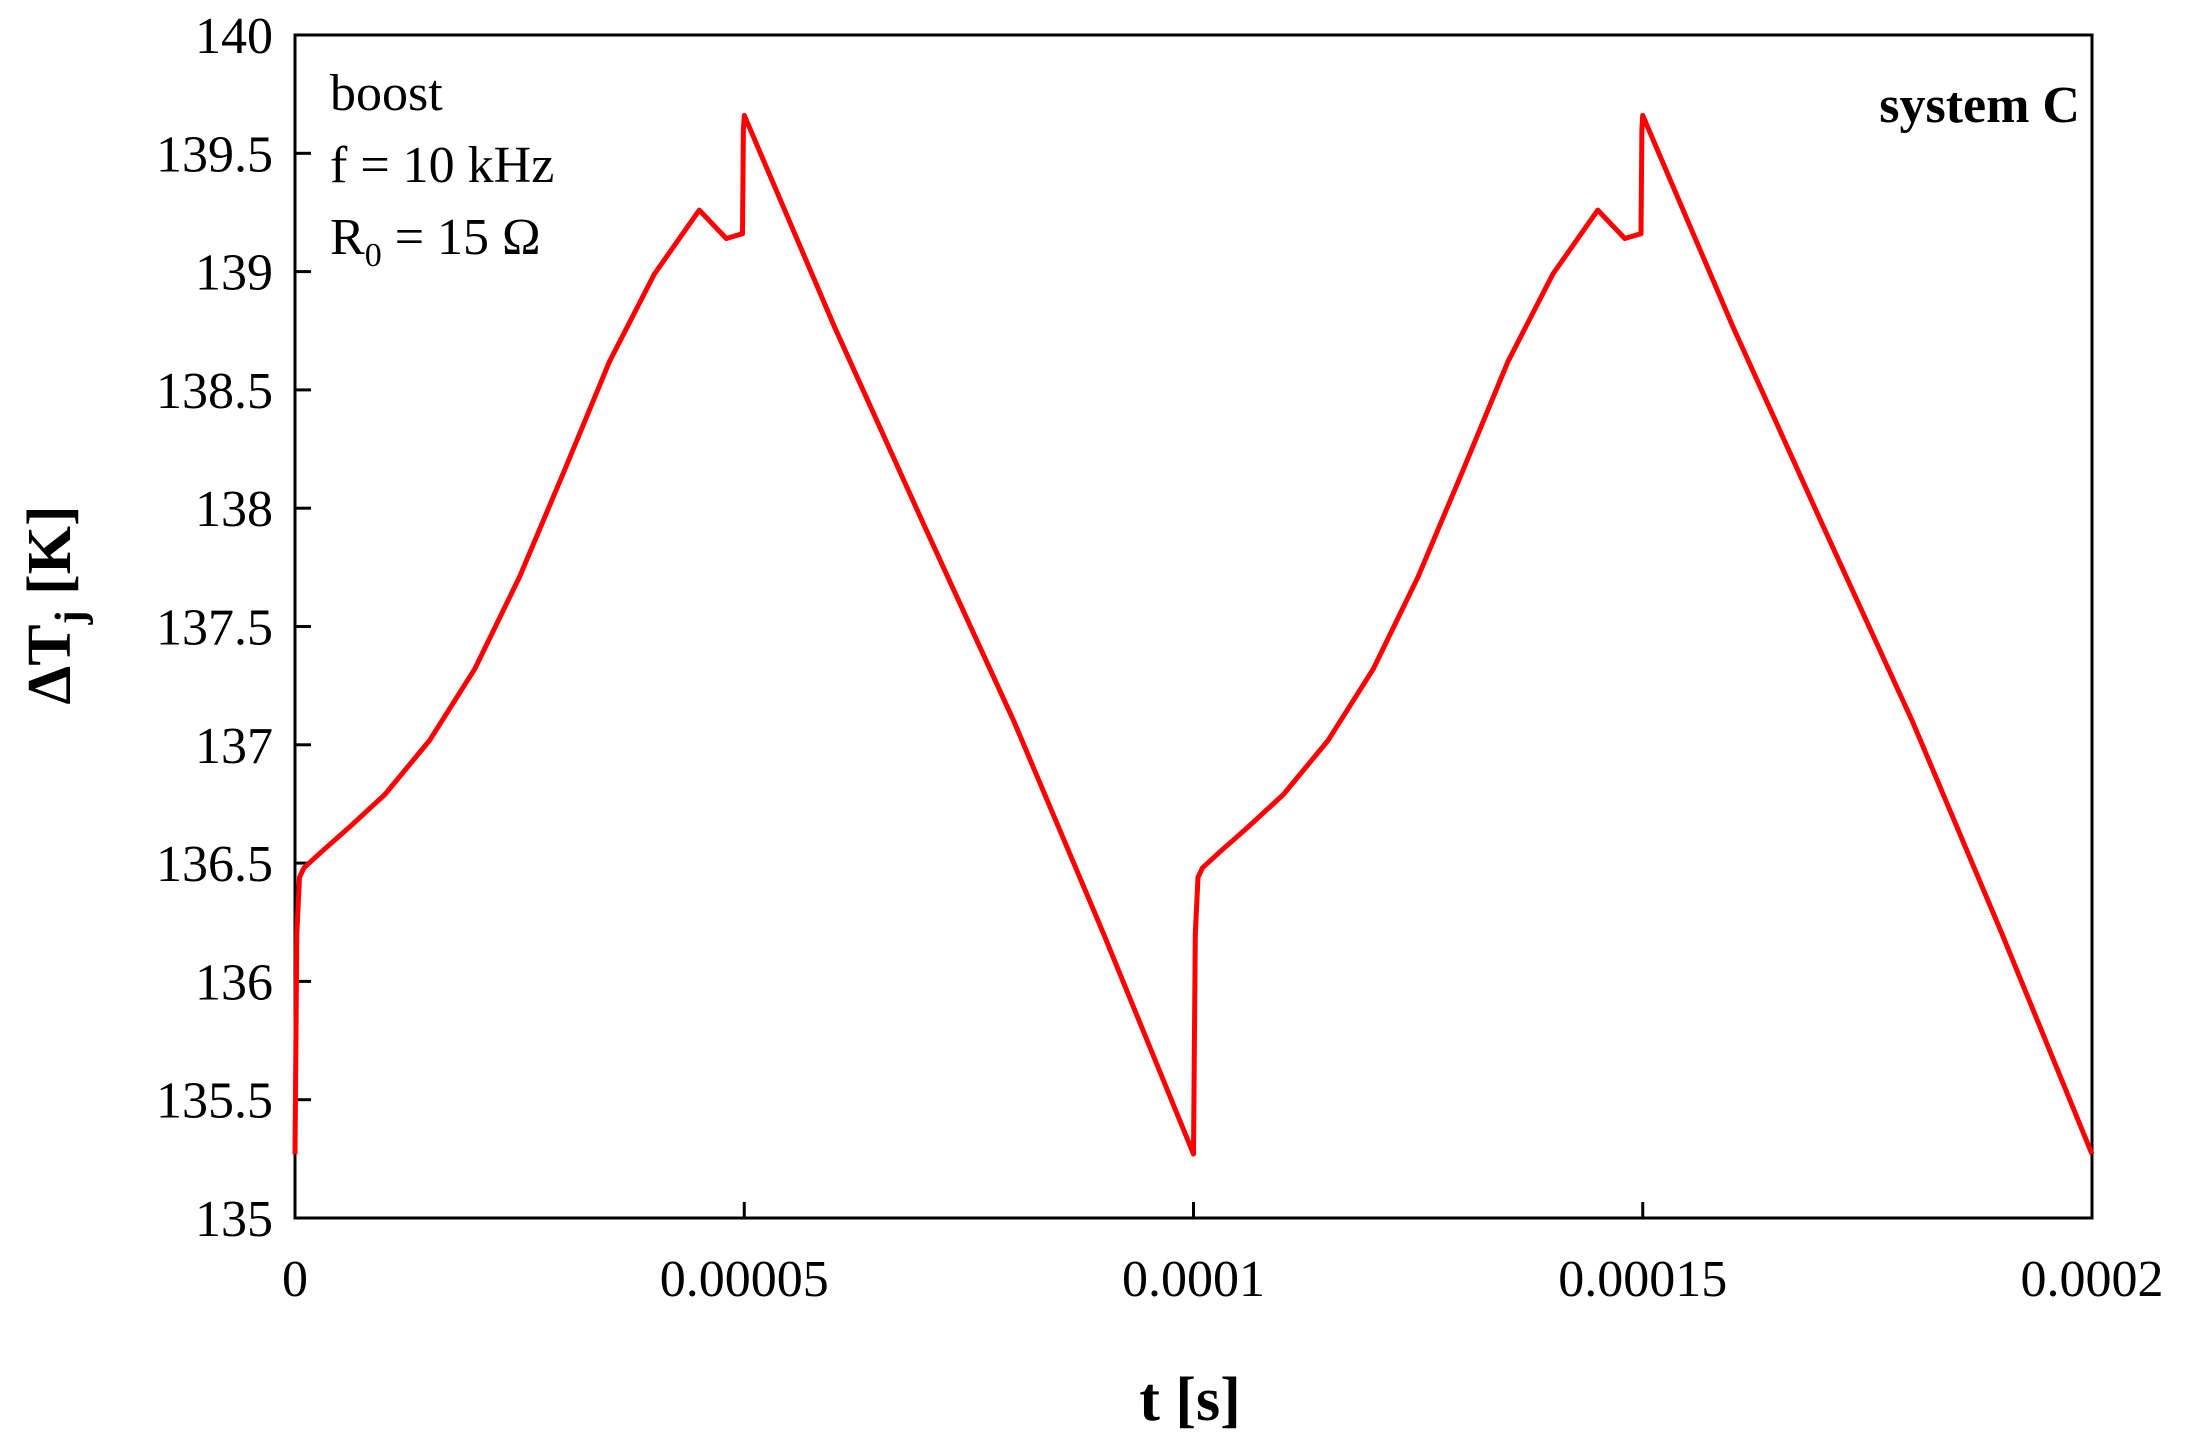 This screenshot has height=1437, width=2186. I want to click on y-tick-label: 135.5, so click(214, 1101).